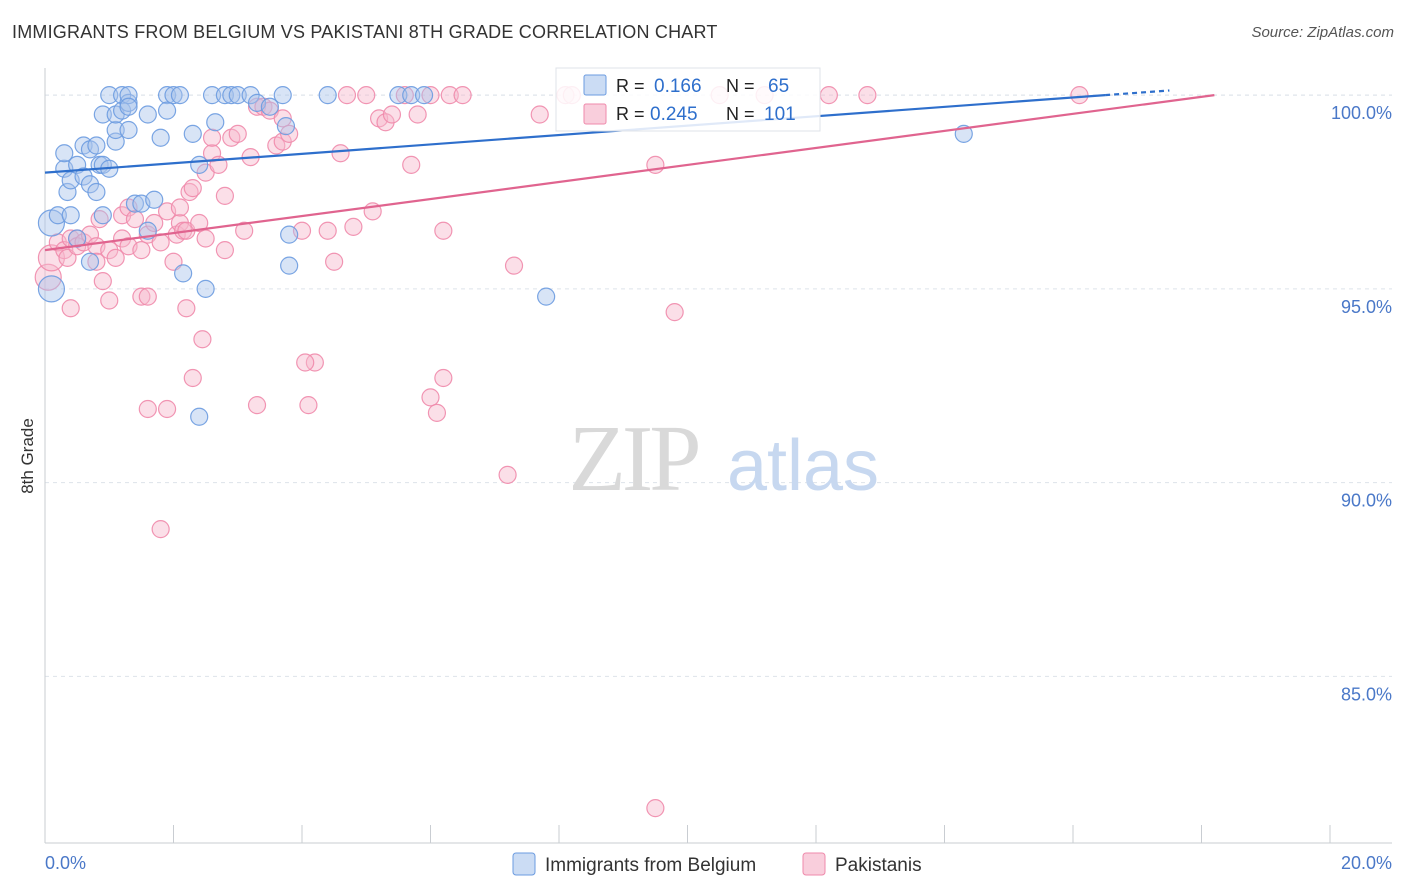 The height and width of the screenshot is (892, 1406). Describe the element at coordinates (780, 114) in the screenshot. I see `stats-n-value-pakistanis: 101` at that location.